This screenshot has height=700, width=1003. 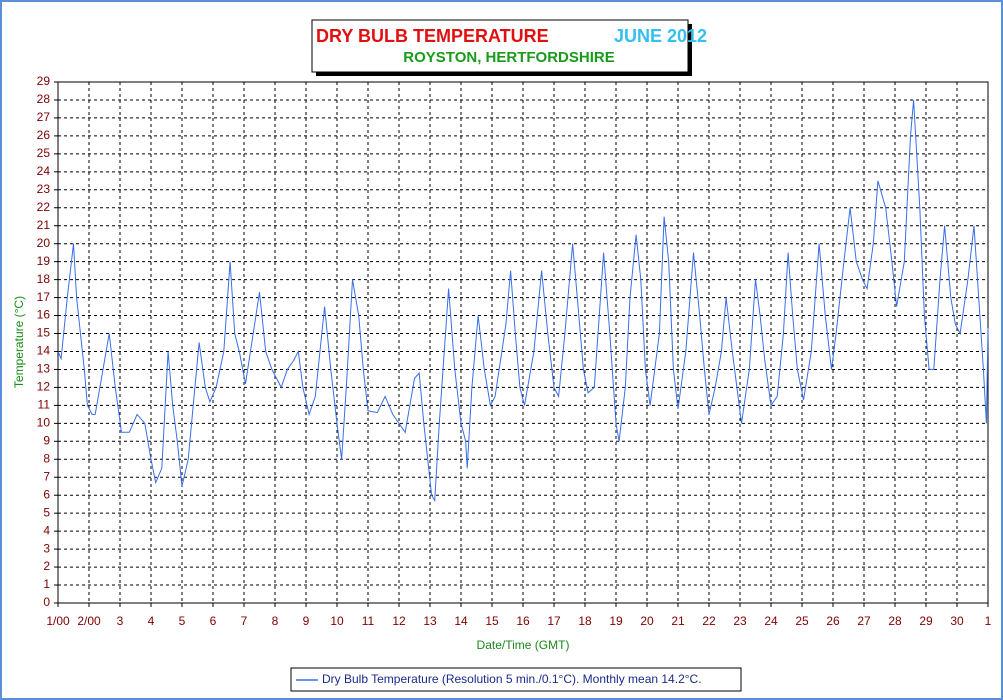 I want to click on y-tick-label: 26, so click(x=44, y=135).